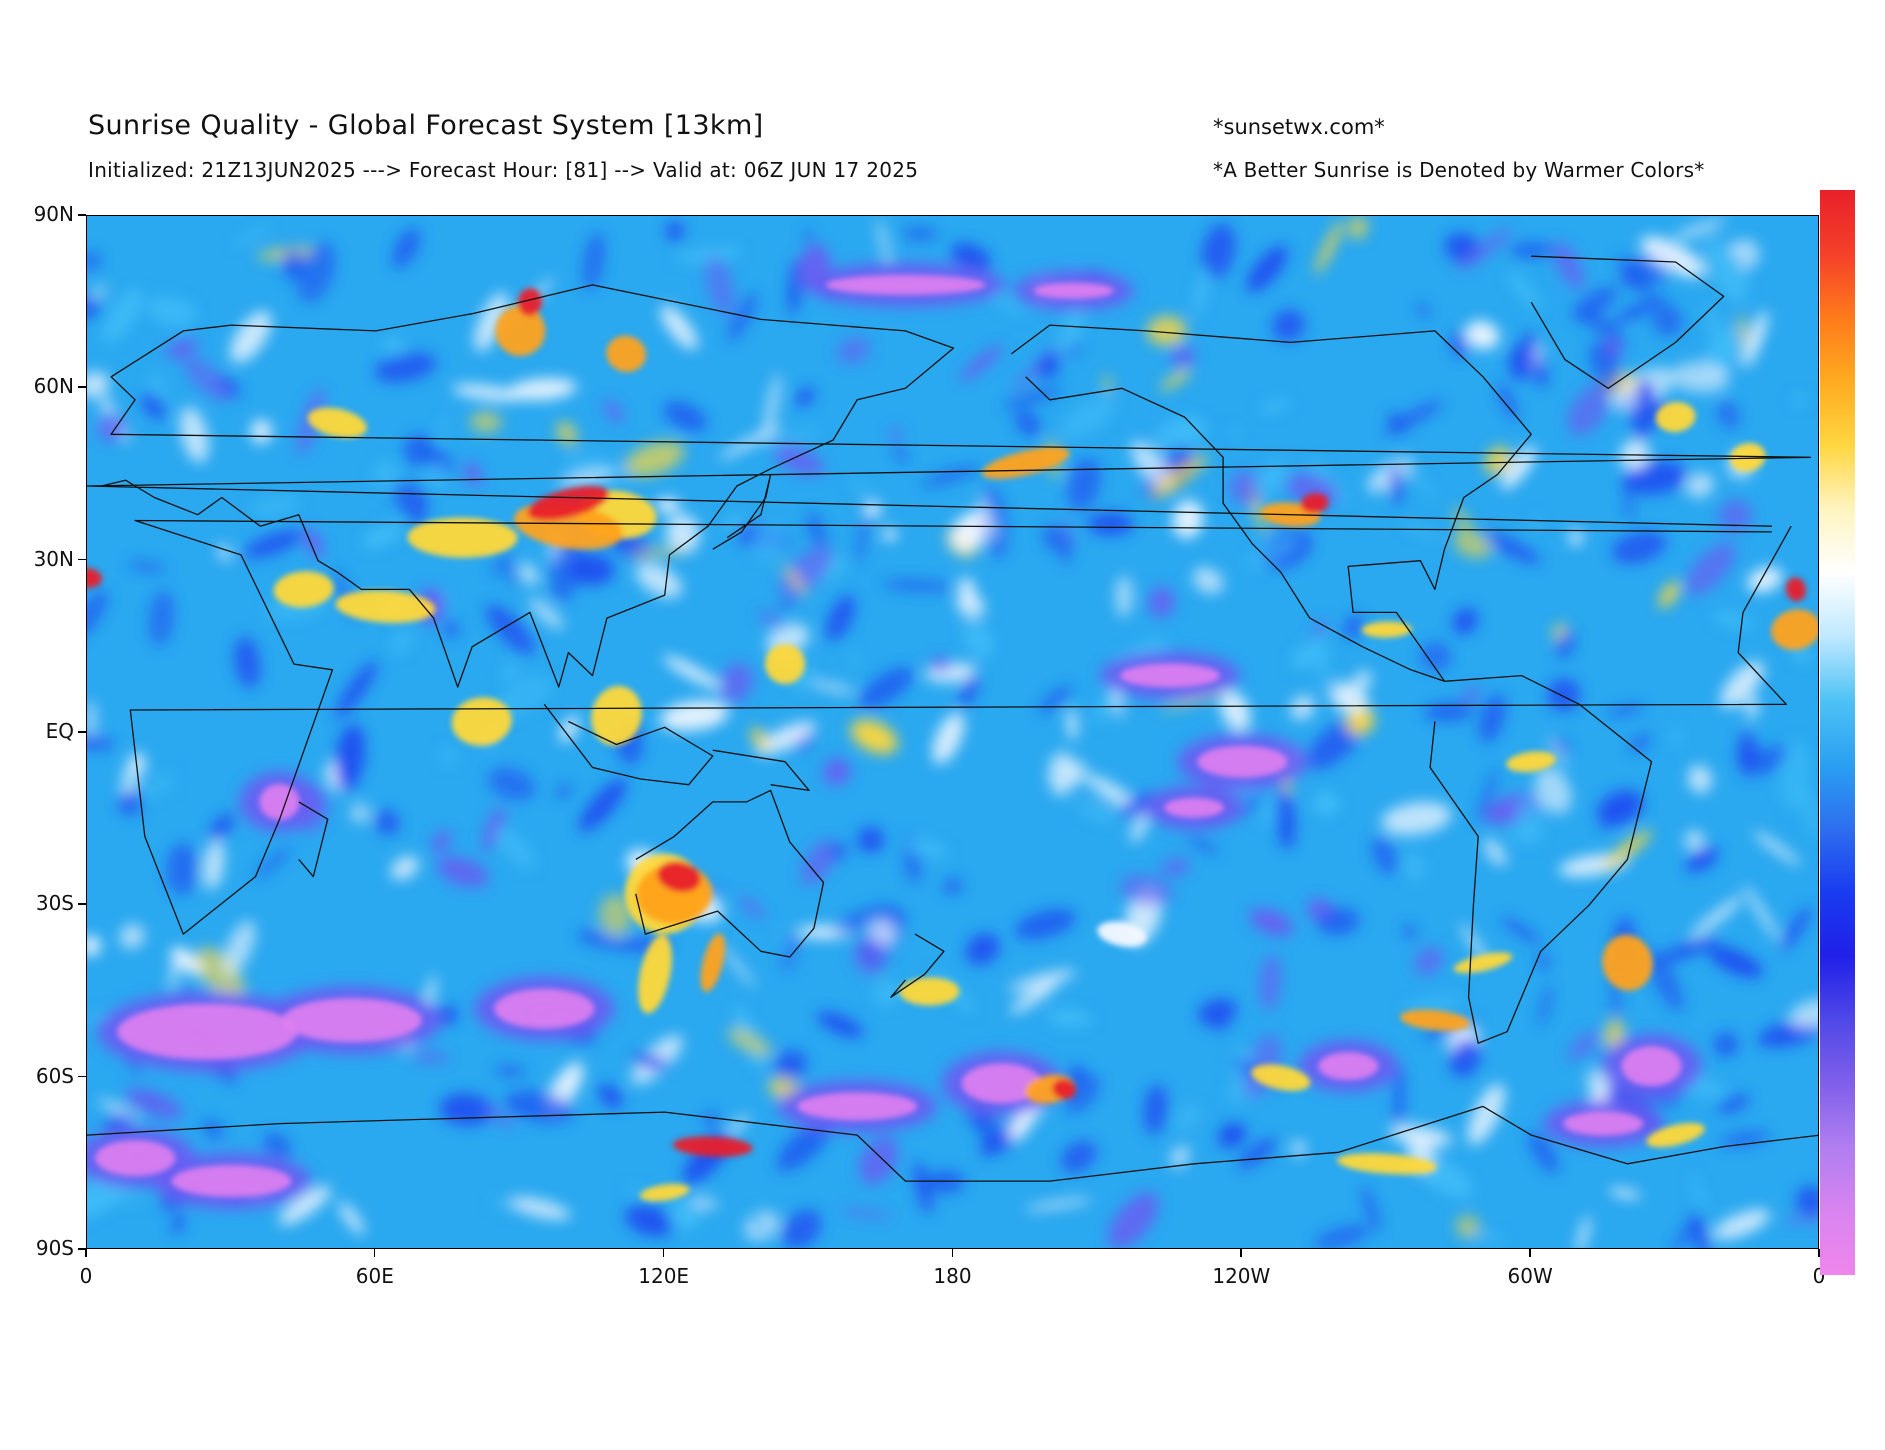  What do you see at coordinates (53, 558) in the screenshot?
I see `lat-tick-label-30n: 30N` at bounding box center [53, 558].